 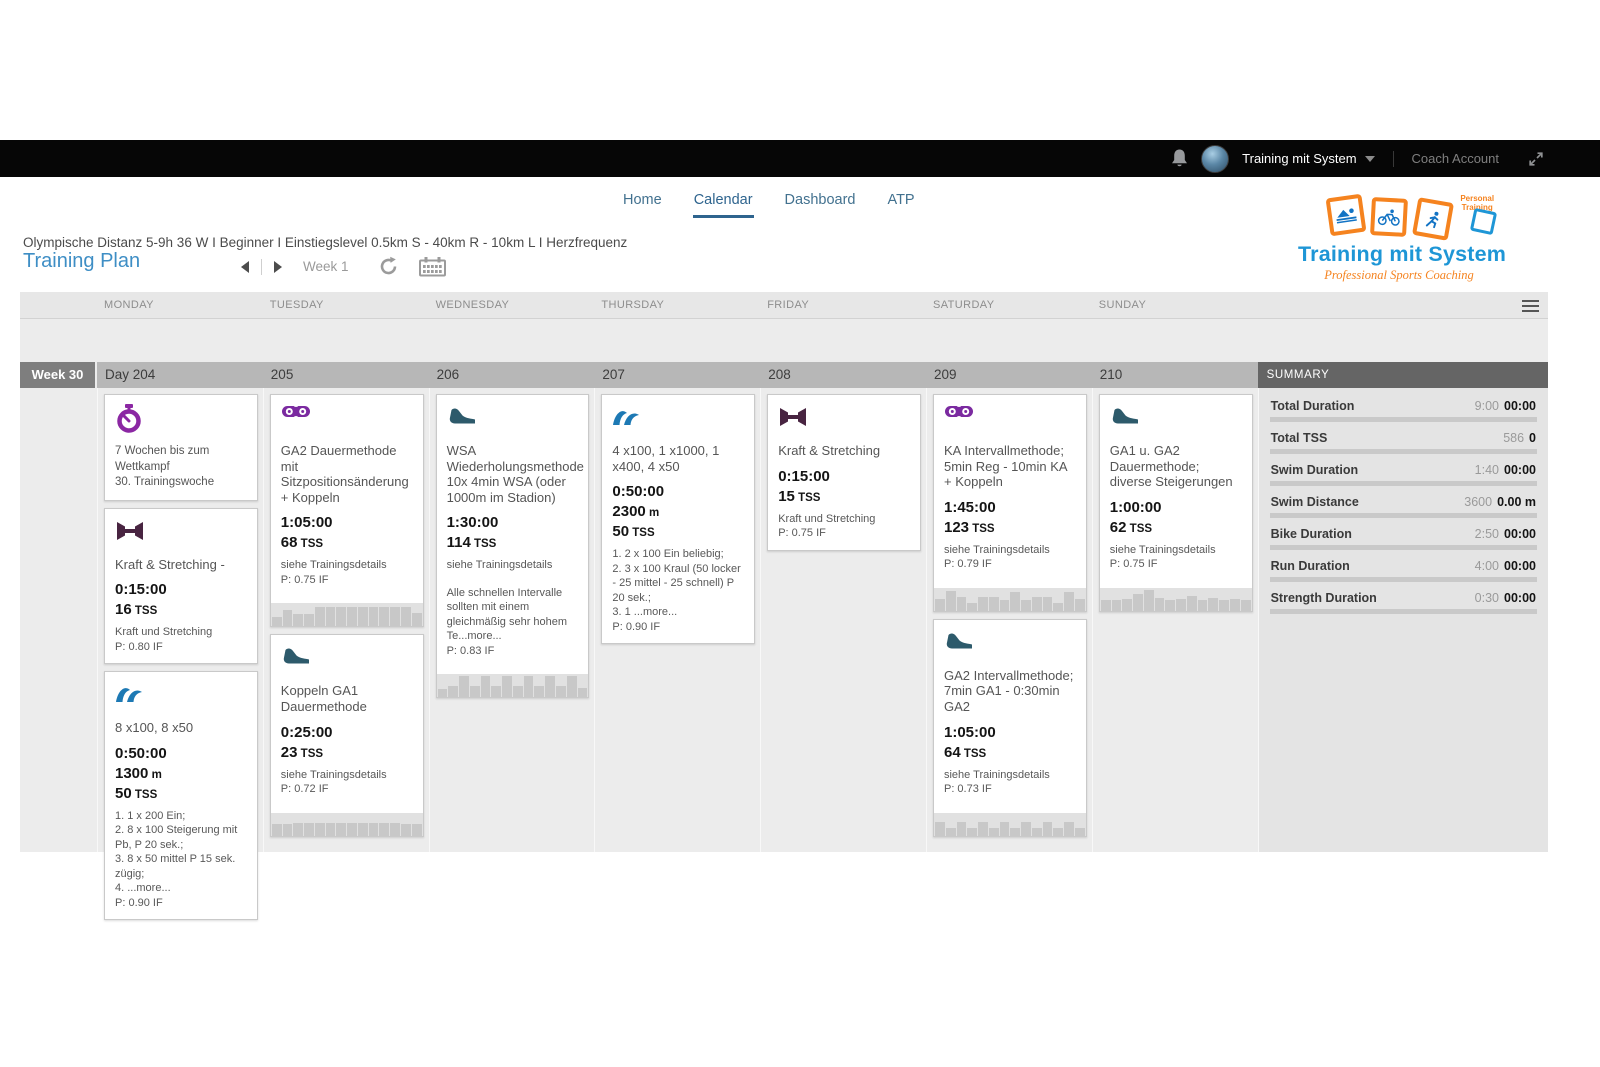 I want to click on workout-duration: 0:50:00, so click(x=638, y=492).